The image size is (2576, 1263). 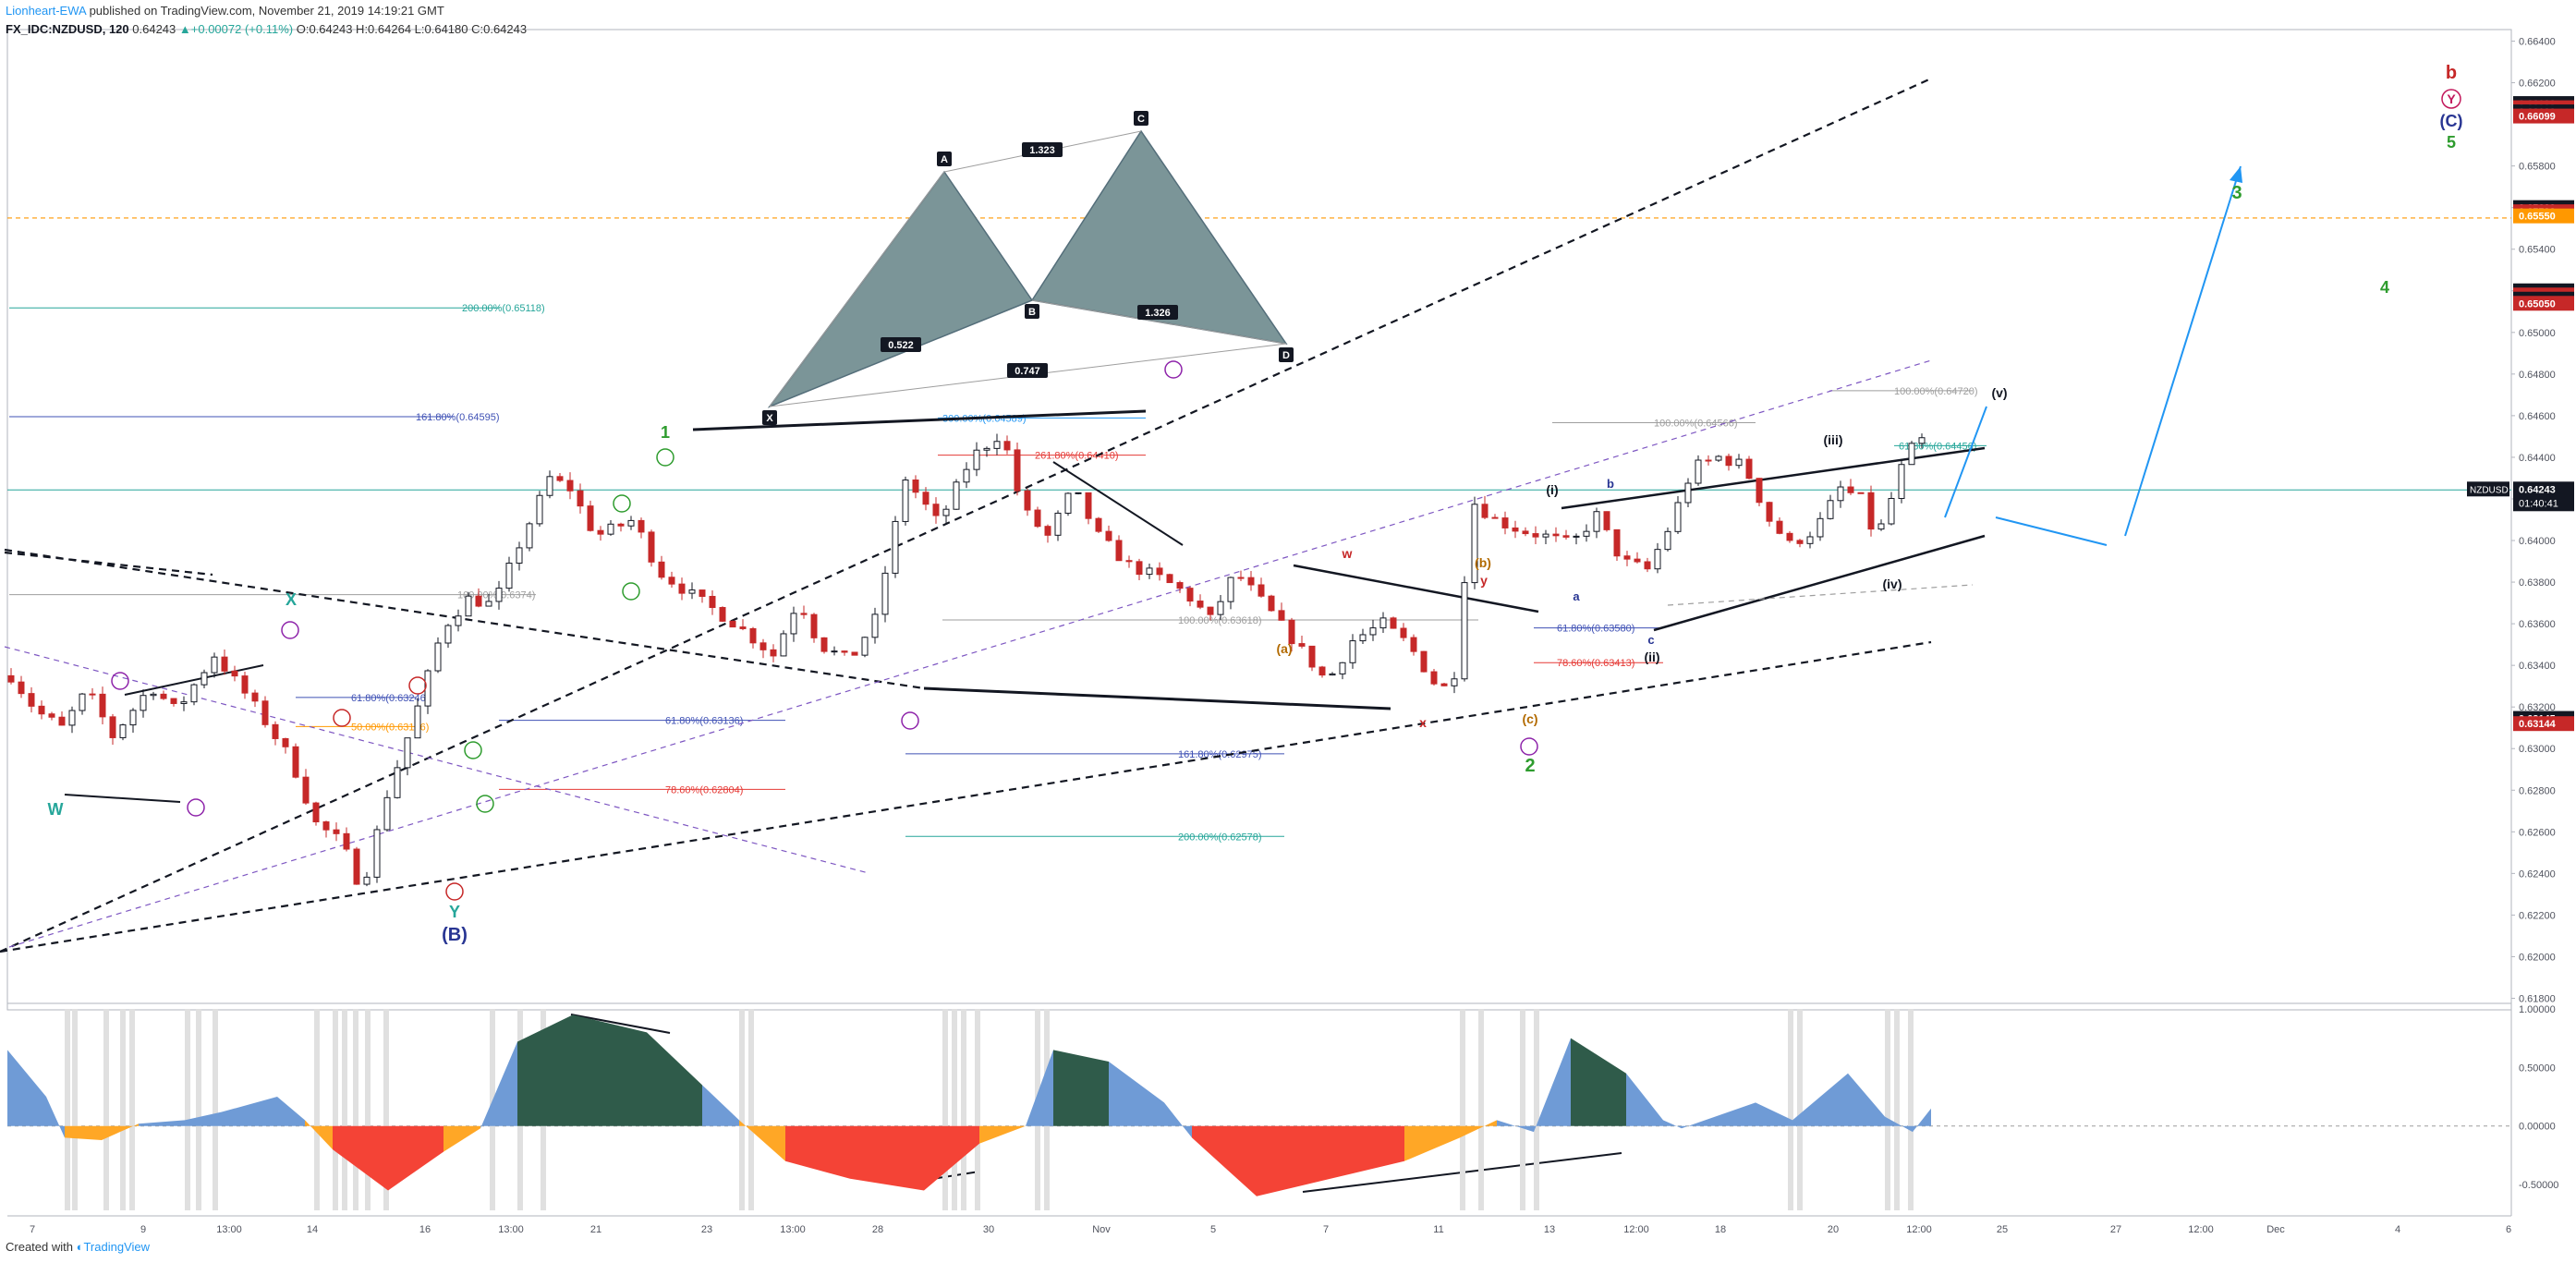 What do you see at coordinates (1820, 595) in the screenshot?
I see `grey-dashed-line` at bounding box center [1820, 595].